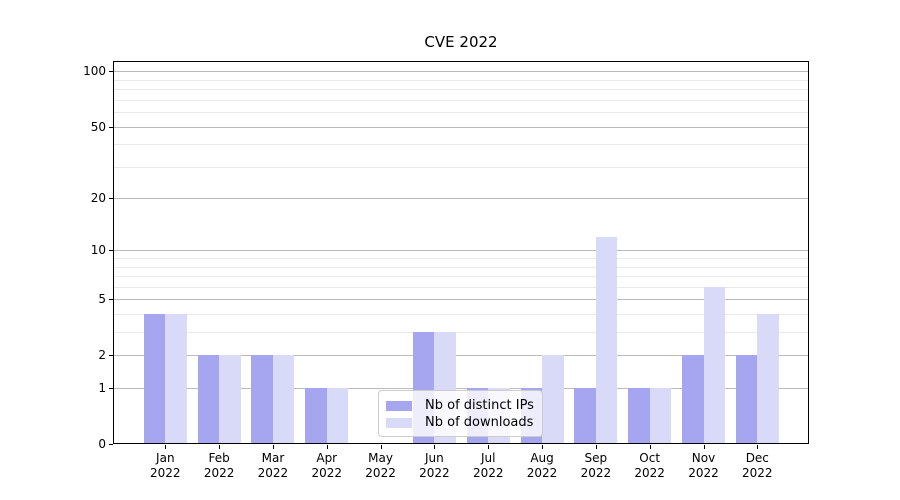 The image size is (900, 500). What do you see at coordinates (98, 198) in the screenshot?
I see `y-tick-label: 20` at bounding box center [98, 198].